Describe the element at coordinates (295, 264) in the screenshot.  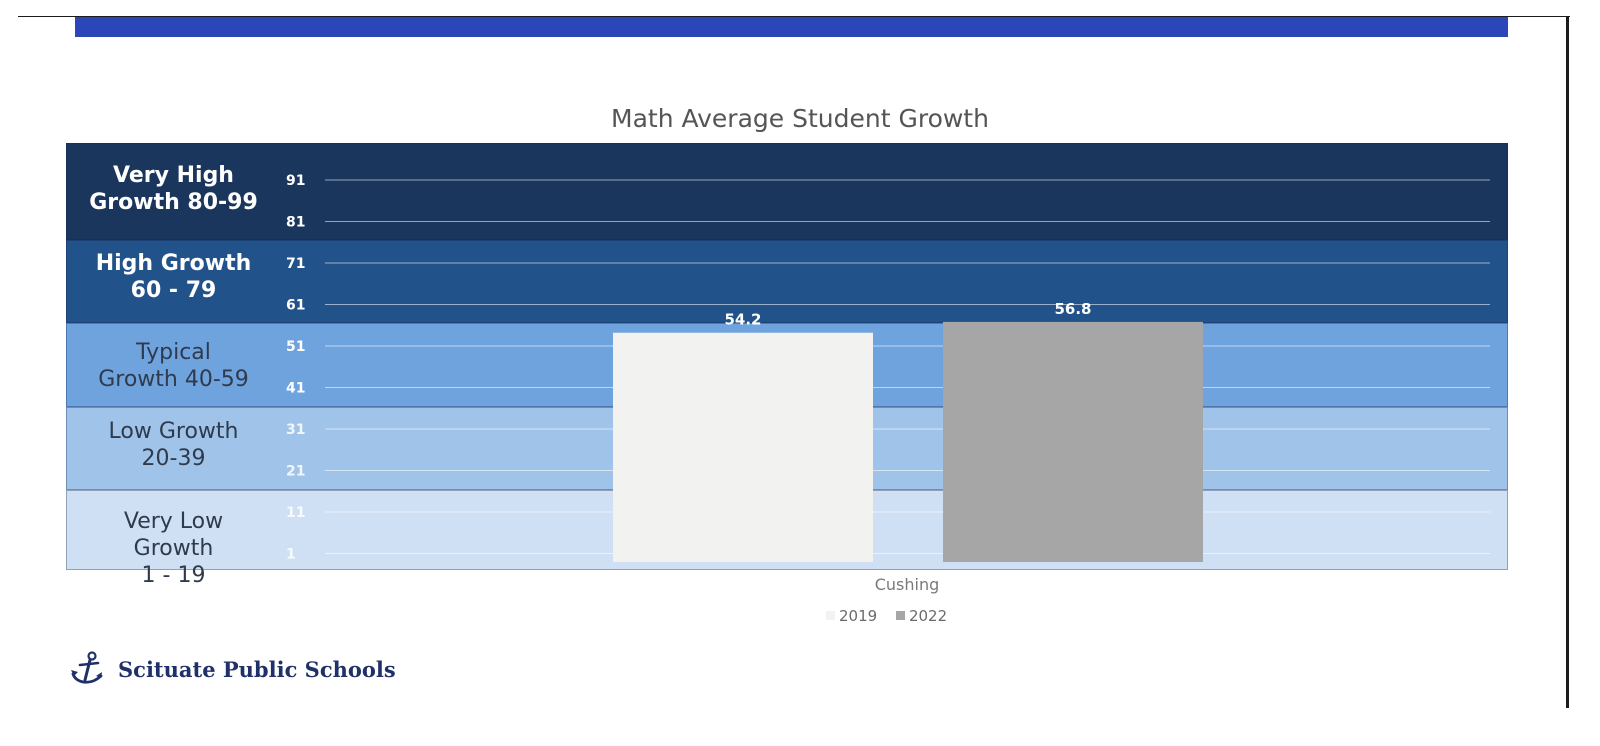
I see `y-tick-label: 71` at that location.